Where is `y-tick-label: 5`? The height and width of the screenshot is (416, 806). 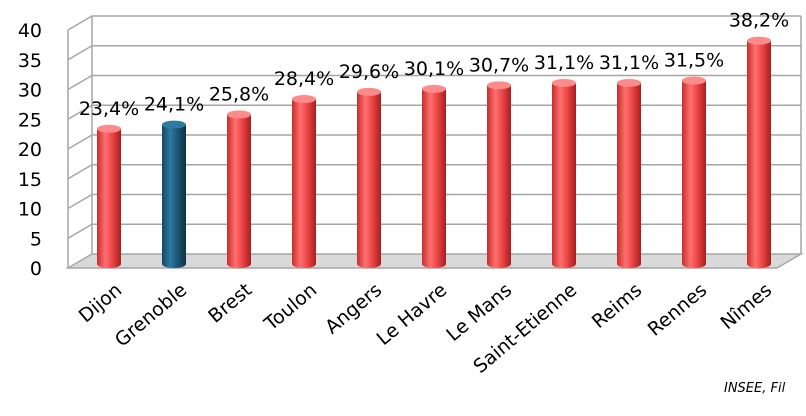 y-tick-label: 5 is located at coordinates (36, 239).